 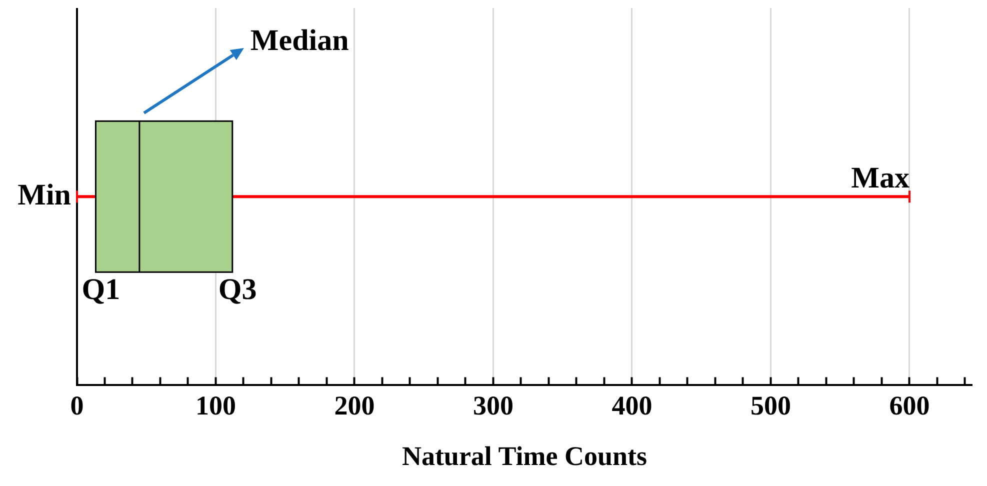 What do you see at coordinates (770, 405) in the screenshot?
I see `x-tick-label: 500` at bounding box center [770, 405].